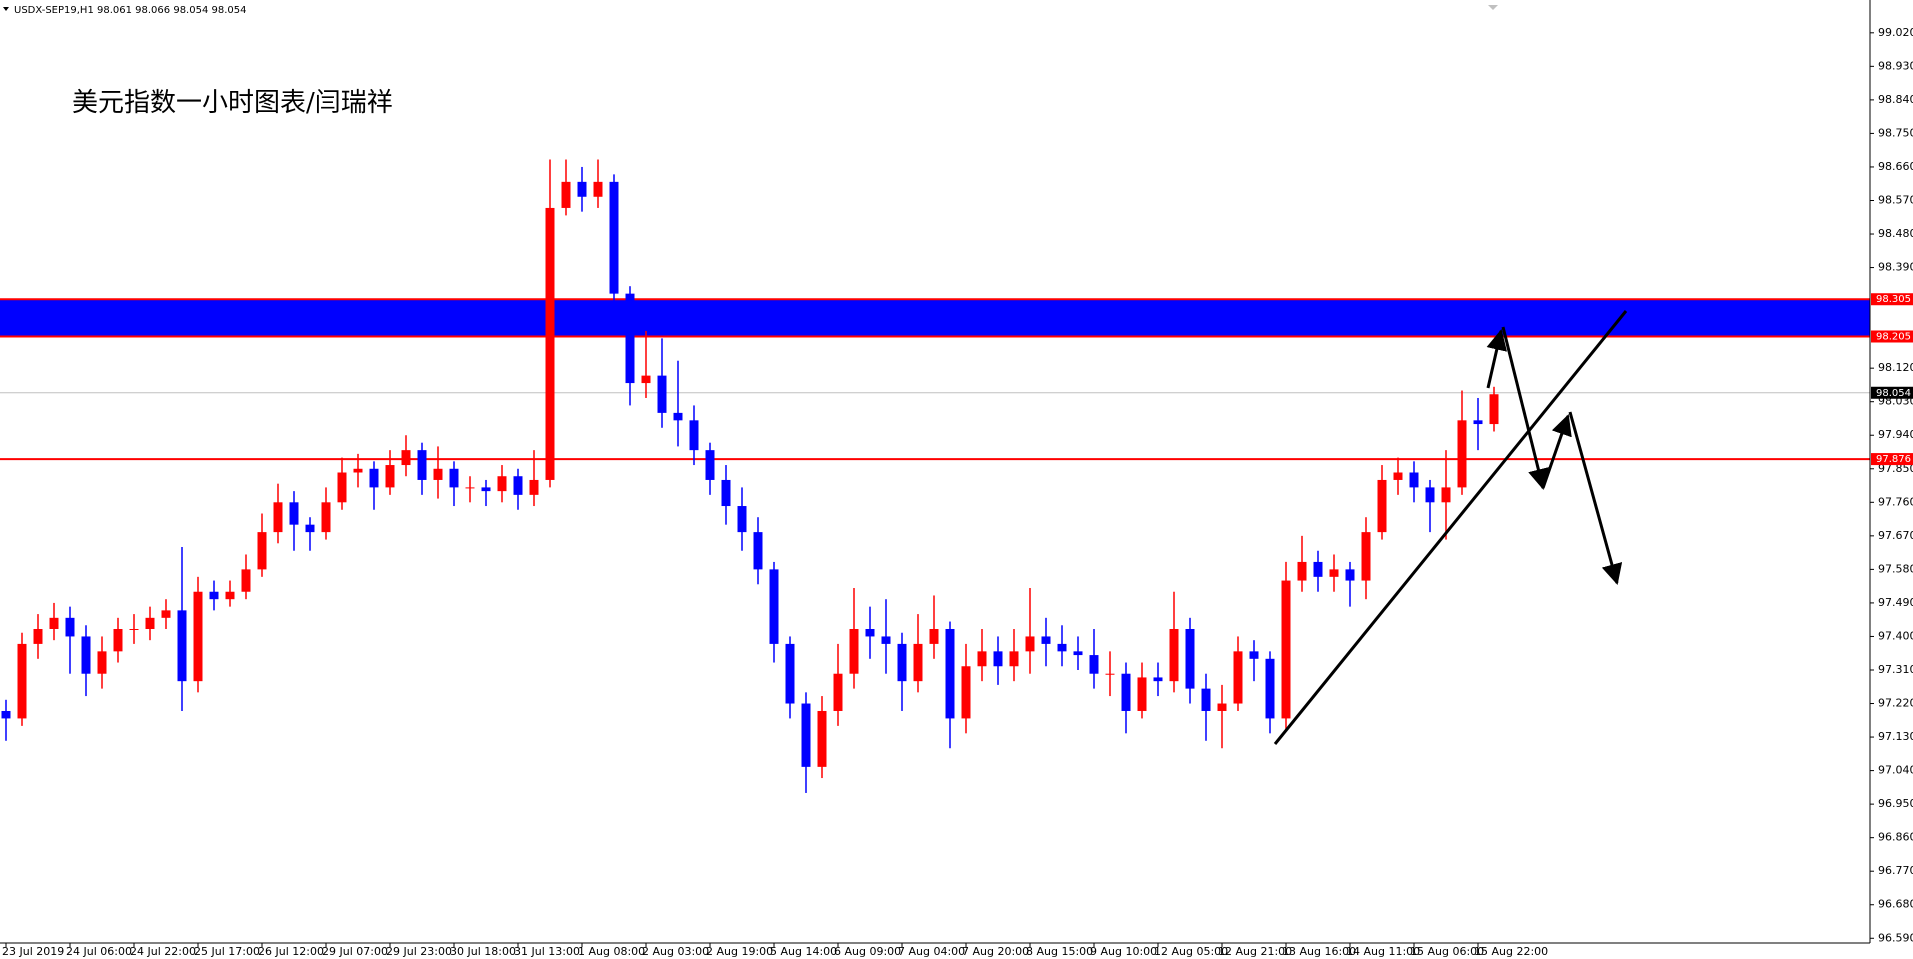 Image resolution: width=1913 pixels, height=959 pixels. Describe the element at coordinates (1895, 199) in the screenshot. I see `y-tick-label: 98.570` at that location.